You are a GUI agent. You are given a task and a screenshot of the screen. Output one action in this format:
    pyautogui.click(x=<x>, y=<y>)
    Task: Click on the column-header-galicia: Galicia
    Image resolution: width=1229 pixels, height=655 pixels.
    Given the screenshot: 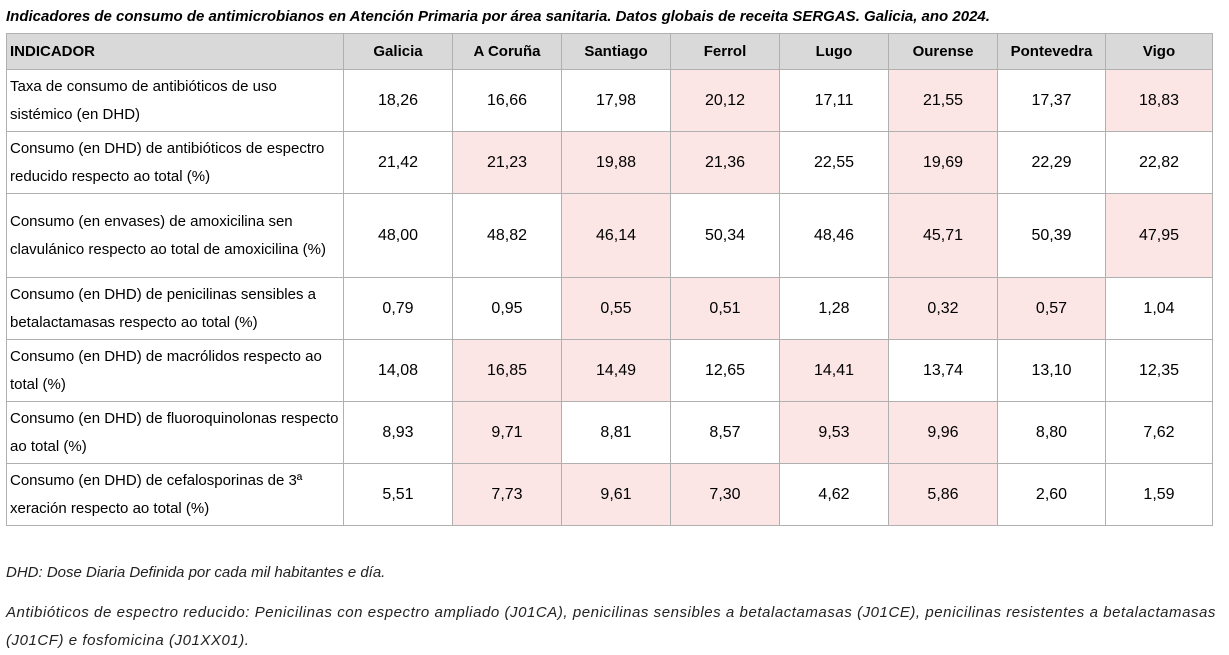 What is the action you would take?
    pyautogui.click(x=398, y=51)
    